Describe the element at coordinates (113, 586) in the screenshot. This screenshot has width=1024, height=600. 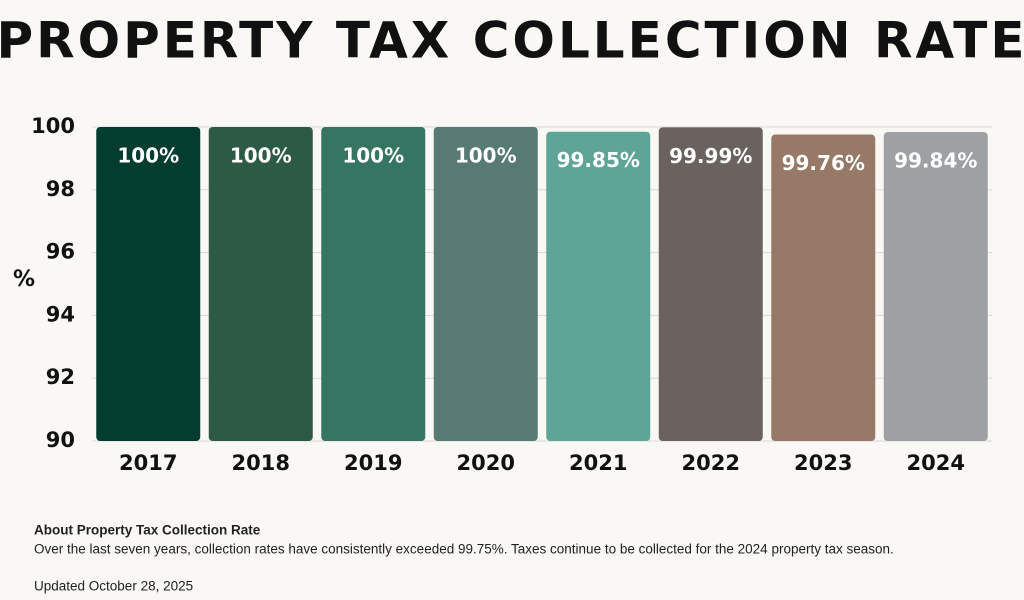
I see `footer-updated: Updated October 28, 2025` at that location.